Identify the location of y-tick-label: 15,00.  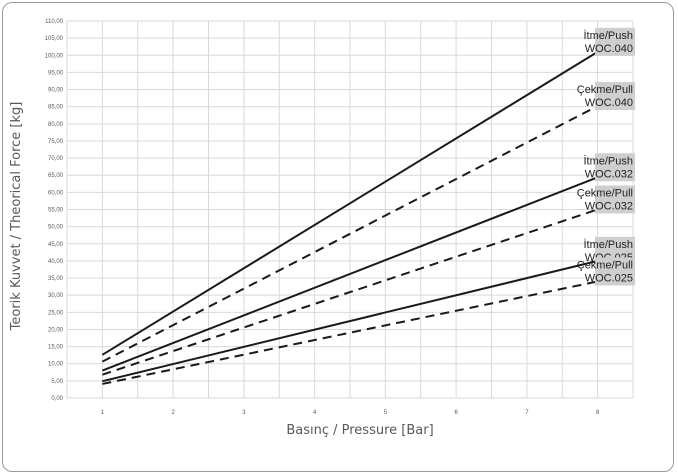
(56, 348).